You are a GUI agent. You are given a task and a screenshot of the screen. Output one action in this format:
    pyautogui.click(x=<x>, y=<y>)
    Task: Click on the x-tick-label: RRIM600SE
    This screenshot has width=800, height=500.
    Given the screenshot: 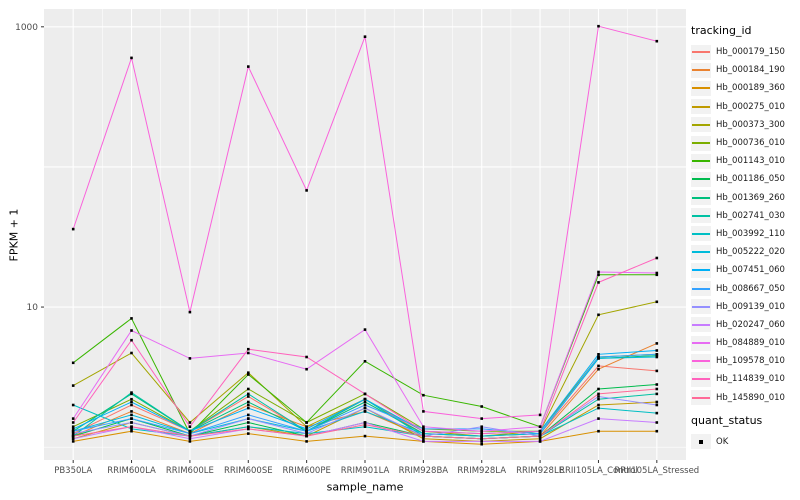 What is the action you would take?
    pyautogui.click(x=248, y=471)
    